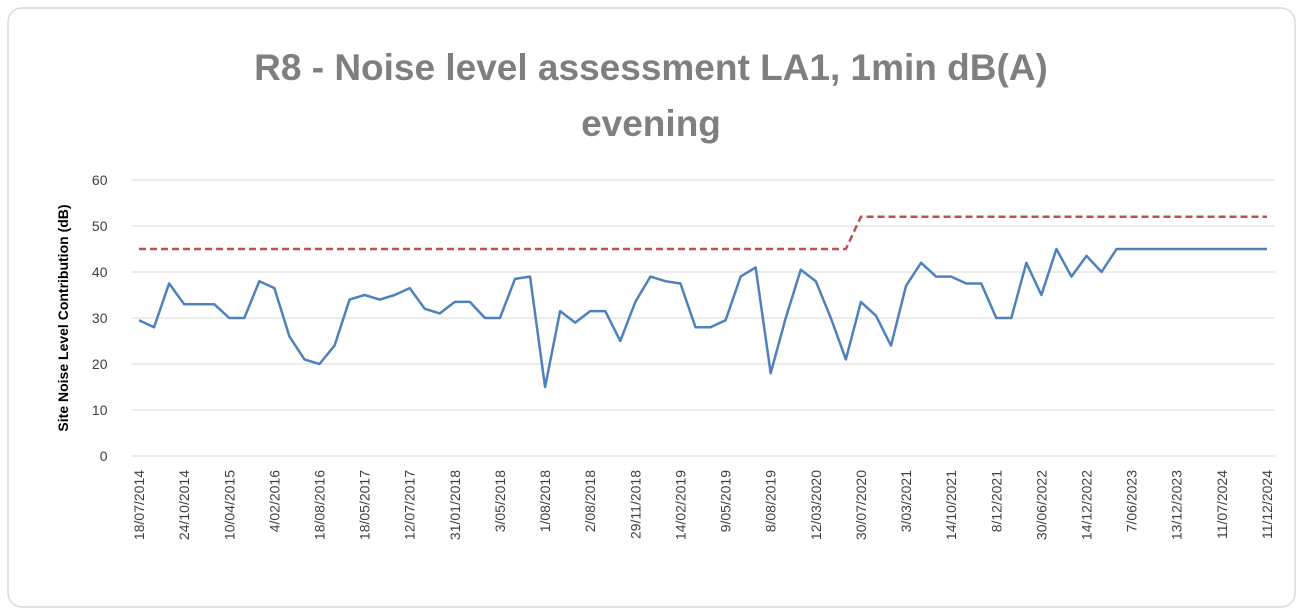 The image size is (1303, 615). Describe the element at coordinates (680, 505) in the screenshot. I see `x-tick-label: 14/02/2019` at that location.